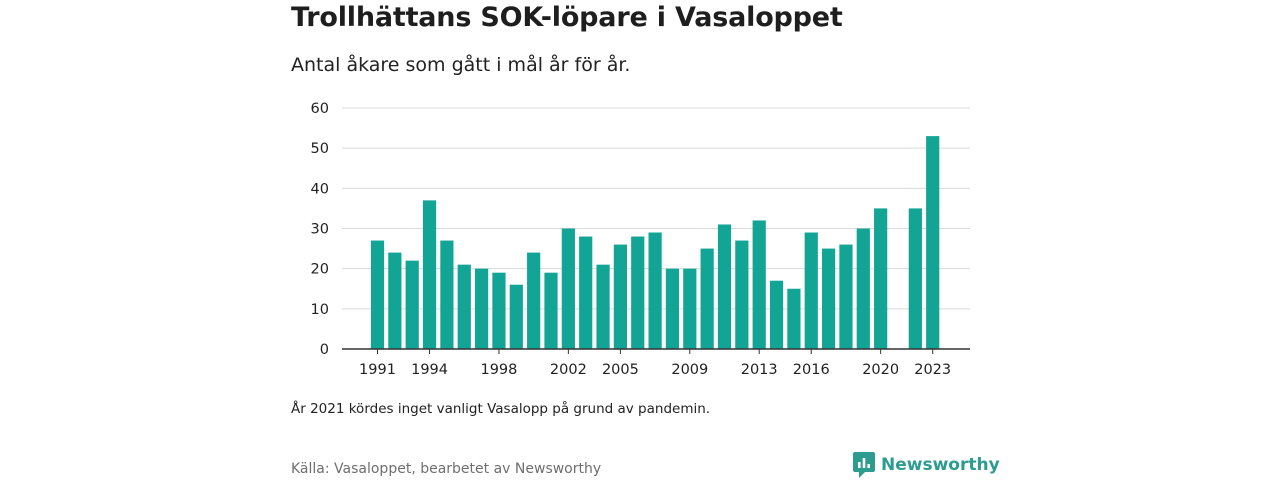 The image size is (1280, 480). Describe the element at coordinates (320, 230) in the screenshot. I see `y-tick-label: 30` at that location.